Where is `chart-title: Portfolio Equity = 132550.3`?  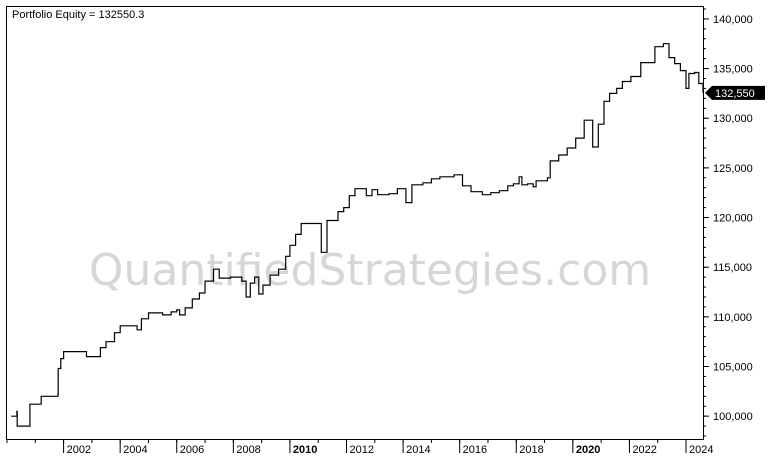
chart-title: Portfolio Equity = 132550.3 is located at coordinates (78, 15).